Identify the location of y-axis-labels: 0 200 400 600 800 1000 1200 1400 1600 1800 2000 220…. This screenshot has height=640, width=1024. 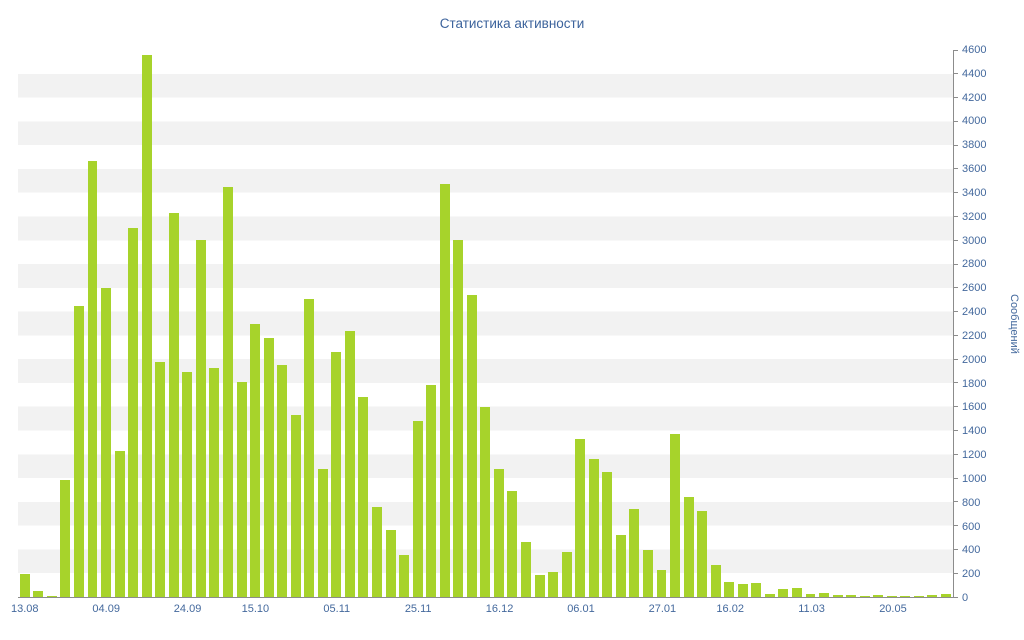
(980, 324).